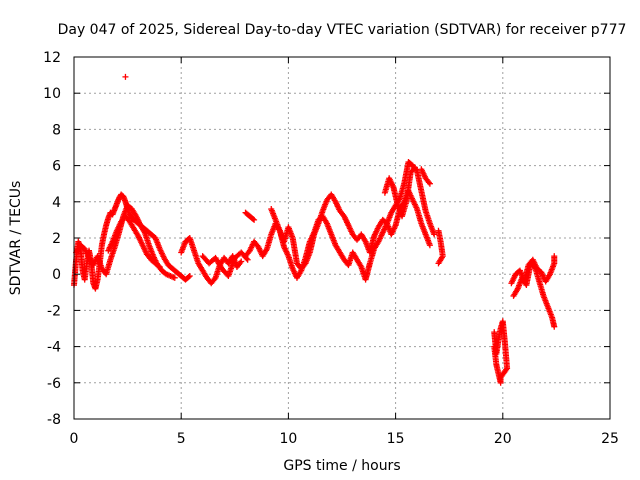 The height and width of the screenshot is (480, 640). I want to click on y-tick-label: 8, so click(56, 130).